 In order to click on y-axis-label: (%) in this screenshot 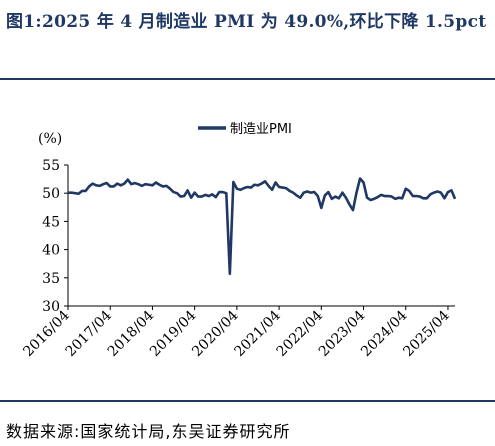, I will do `click(50, 139)`.